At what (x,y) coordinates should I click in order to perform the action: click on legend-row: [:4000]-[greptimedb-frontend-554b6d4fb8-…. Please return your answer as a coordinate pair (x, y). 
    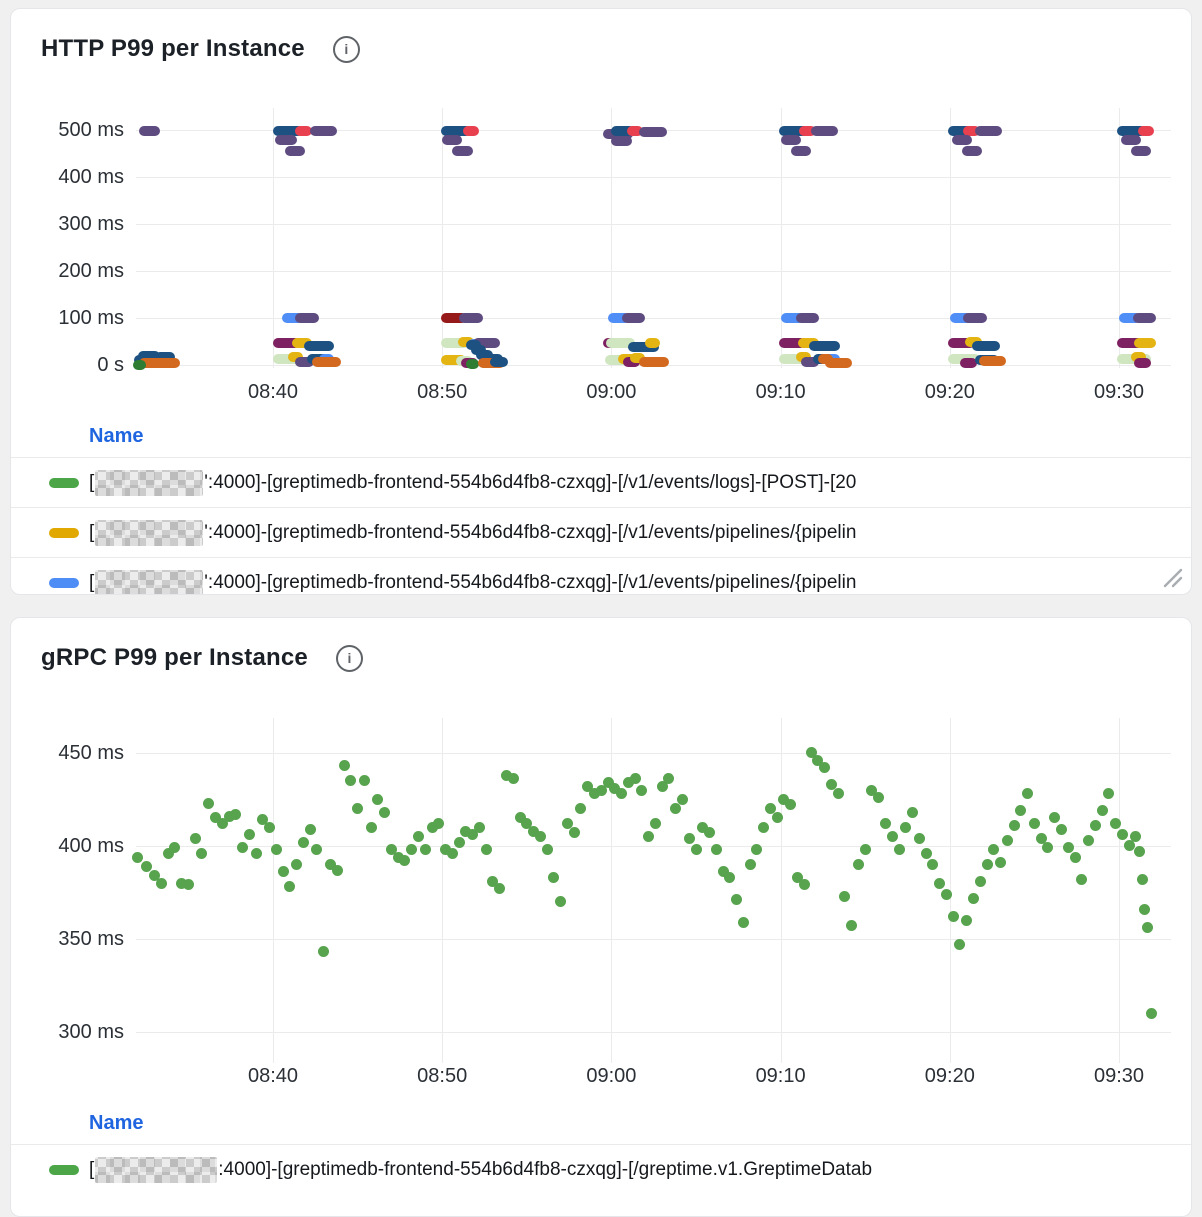
    Looking at the image, I should click on (601, 1169).